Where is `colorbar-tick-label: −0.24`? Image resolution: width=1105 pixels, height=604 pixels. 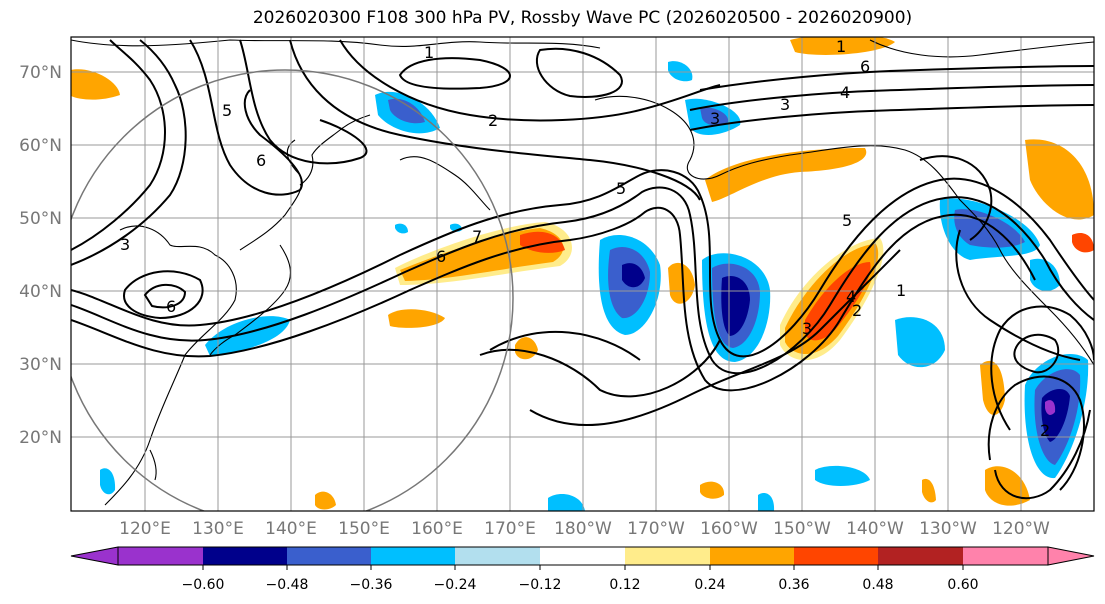
colorbar-tick-label: −0.24 is located at coordinates (455, 585).